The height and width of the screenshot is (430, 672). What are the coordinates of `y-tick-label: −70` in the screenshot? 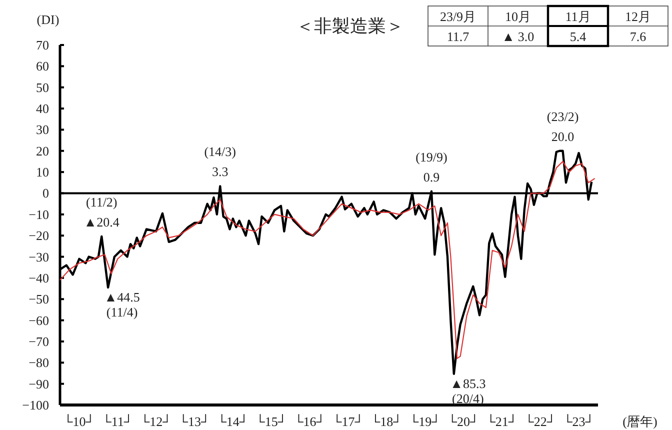 It's located at (38, 341).